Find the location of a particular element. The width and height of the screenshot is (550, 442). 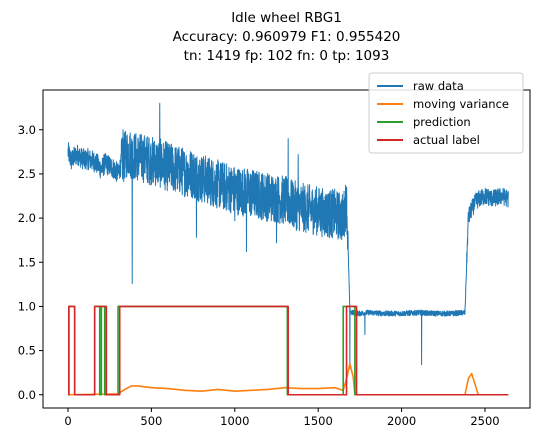

title-line-1: Idle wheel RBG1 is located at coordinates (286, 18).